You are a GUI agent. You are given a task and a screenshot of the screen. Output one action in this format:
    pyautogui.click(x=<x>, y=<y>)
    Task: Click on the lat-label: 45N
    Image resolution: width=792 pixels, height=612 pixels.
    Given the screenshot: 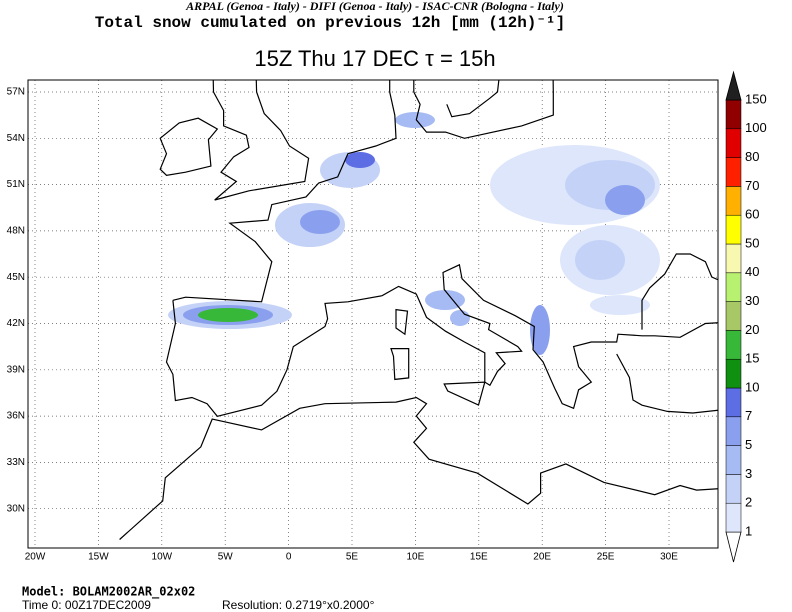 What is the action you would take?
    pyautogui.click(x=16, y=277)
    